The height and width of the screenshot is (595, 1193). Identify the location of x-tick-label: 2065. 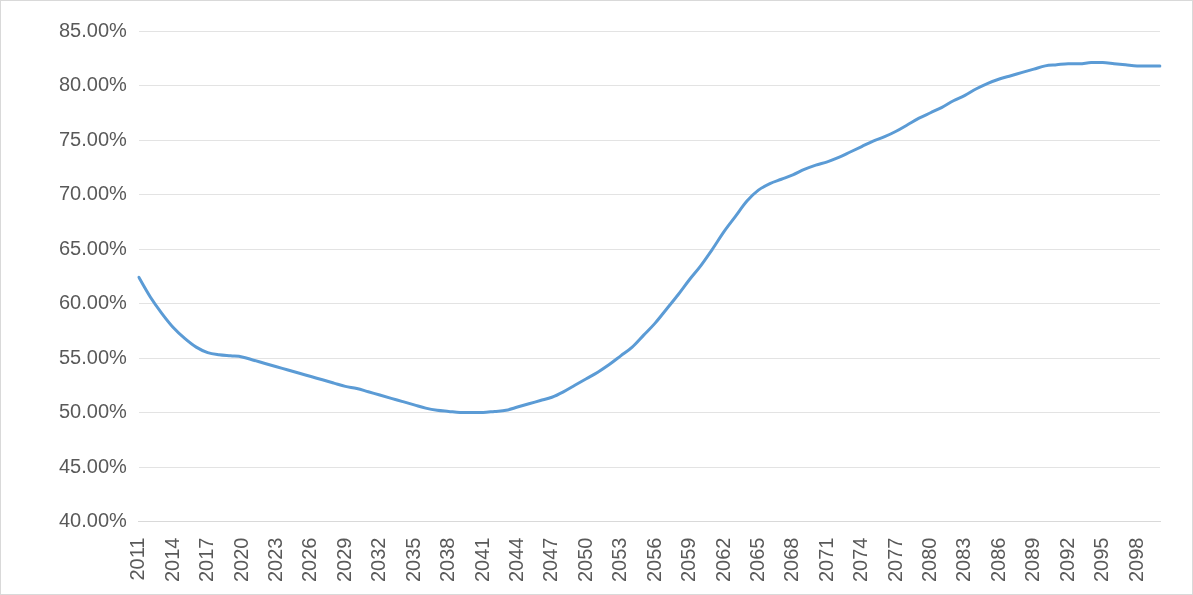
(756, 560).